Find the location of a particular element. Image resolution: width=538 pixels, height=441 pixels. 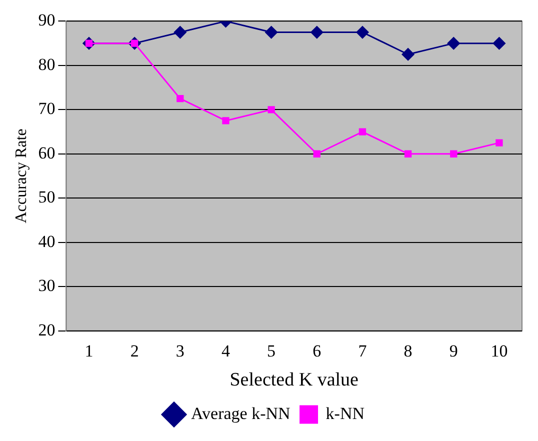

x-axis-title: Selected K value is located at coordinates (294, 380).